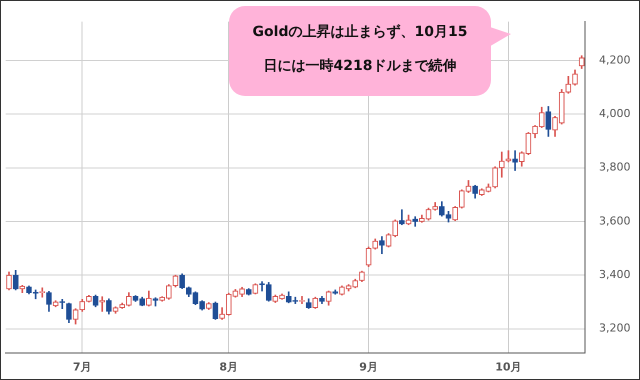  Describe the element at coordinates (614, 221) in the screenshot. I see `y-tick-label: 3,600` at that location.